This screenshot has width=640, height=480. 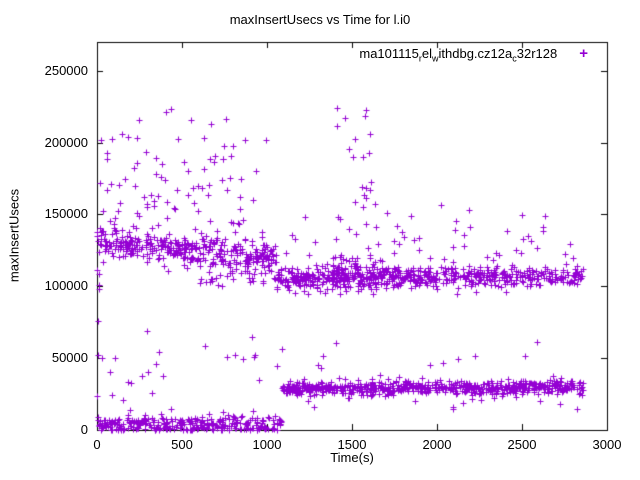 I want to click on legend-text-segment: r, so click(x=420, y=58).